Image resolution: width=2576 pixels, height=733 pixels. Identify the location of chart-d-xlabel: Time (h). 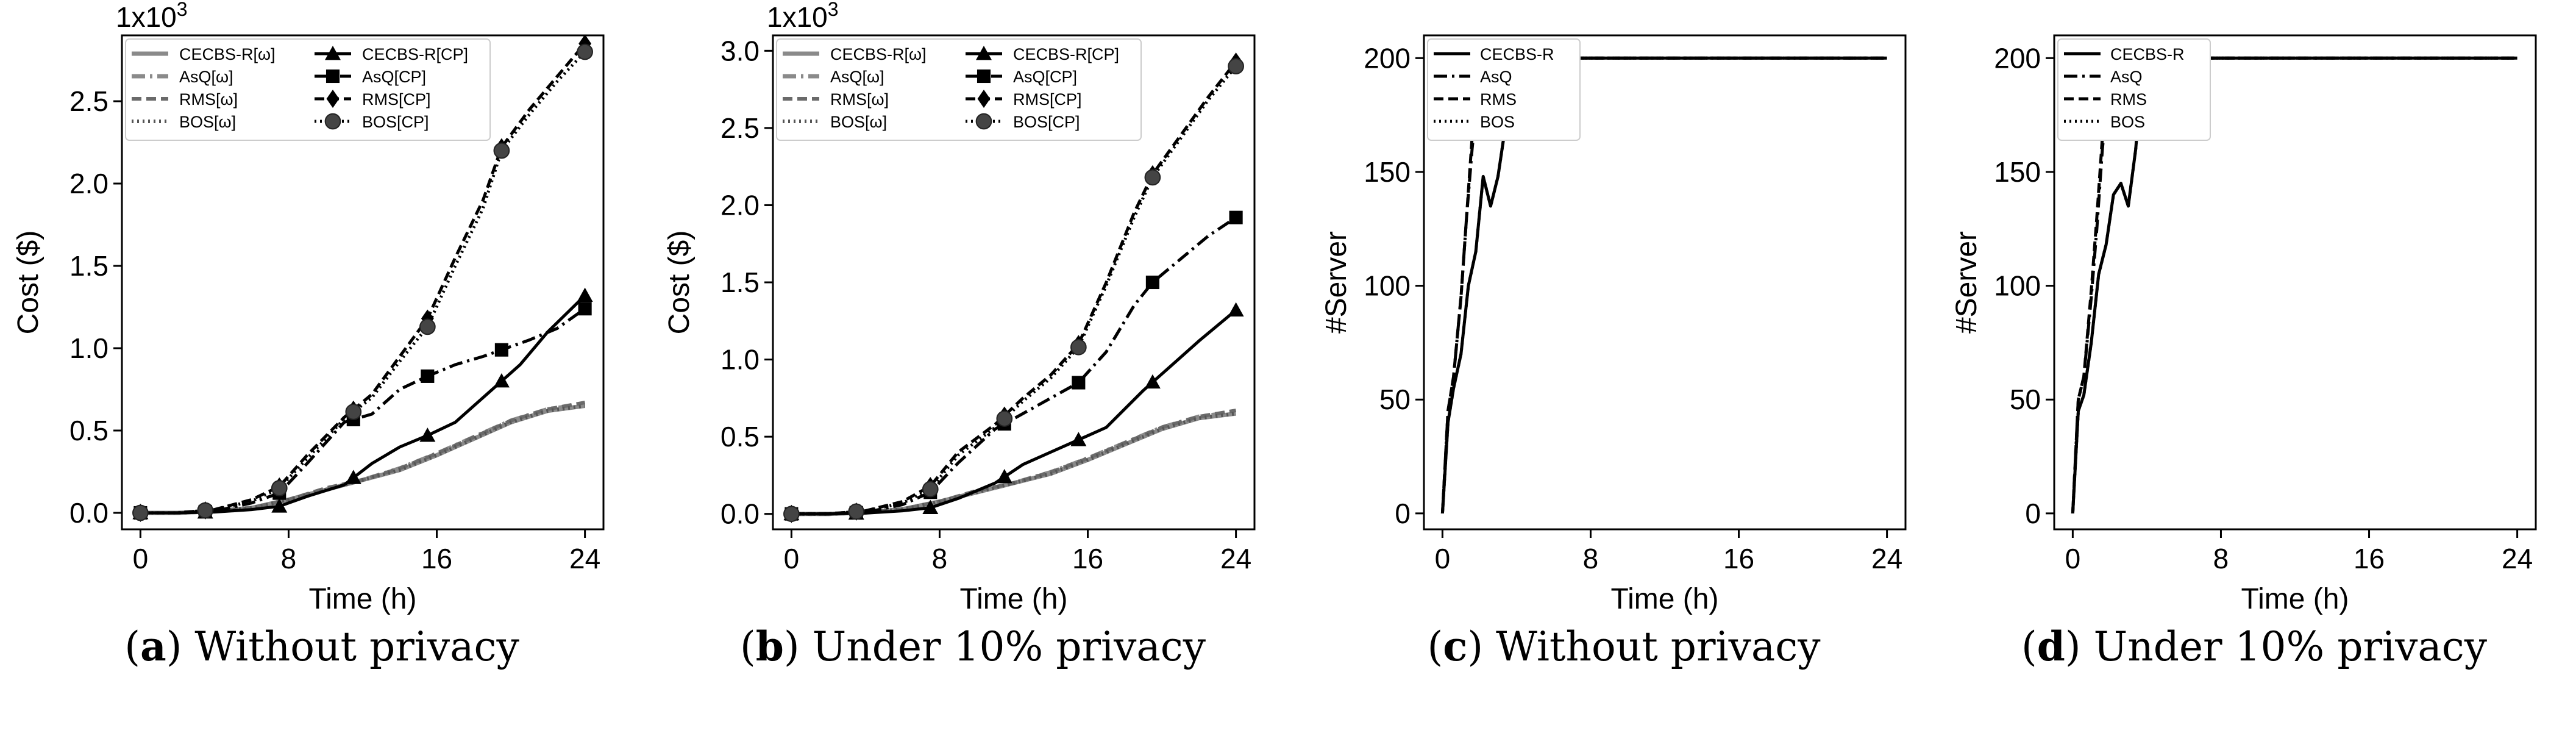
(2295, 599).